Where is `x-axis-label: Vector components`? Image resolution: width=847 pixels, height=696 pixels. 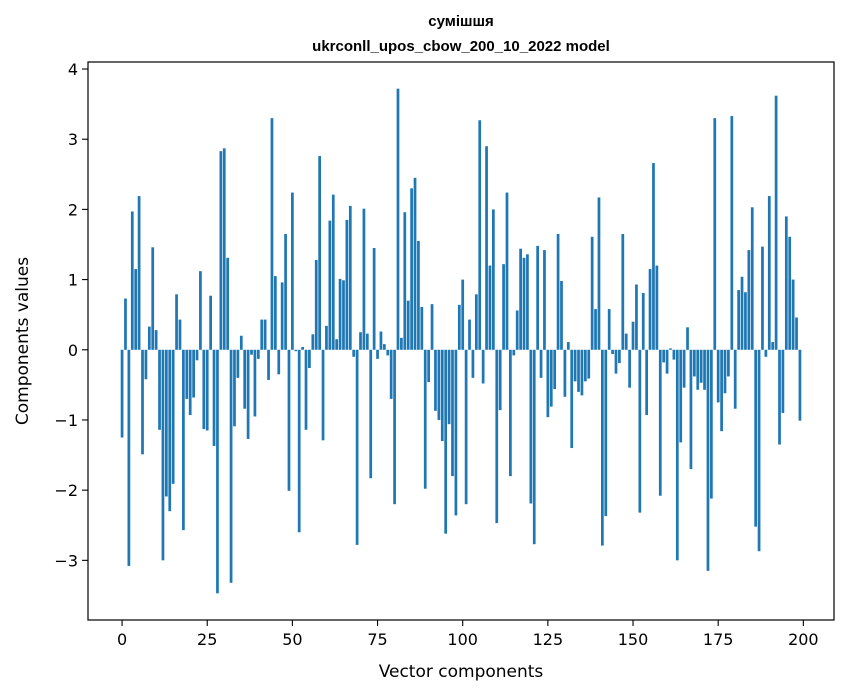
x-axis-label: Vector components is located at coordinates (461, 672).